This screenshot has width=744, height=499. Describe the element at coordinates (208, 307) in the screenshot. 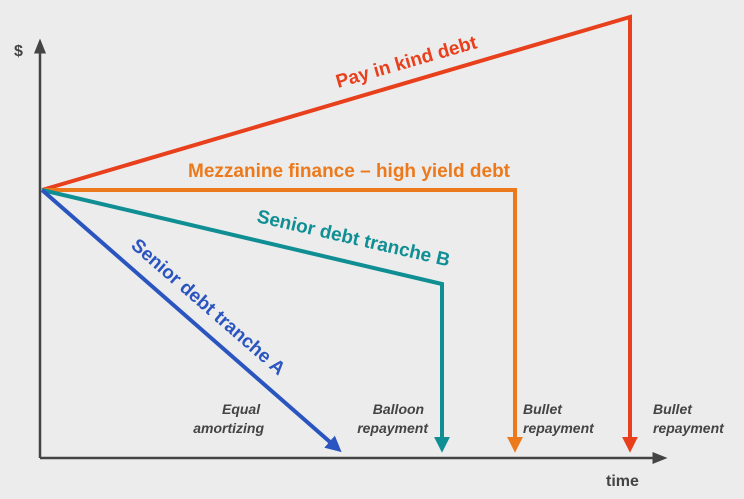

I see `tranche-a-label: Senior debt tranche A` at that location.